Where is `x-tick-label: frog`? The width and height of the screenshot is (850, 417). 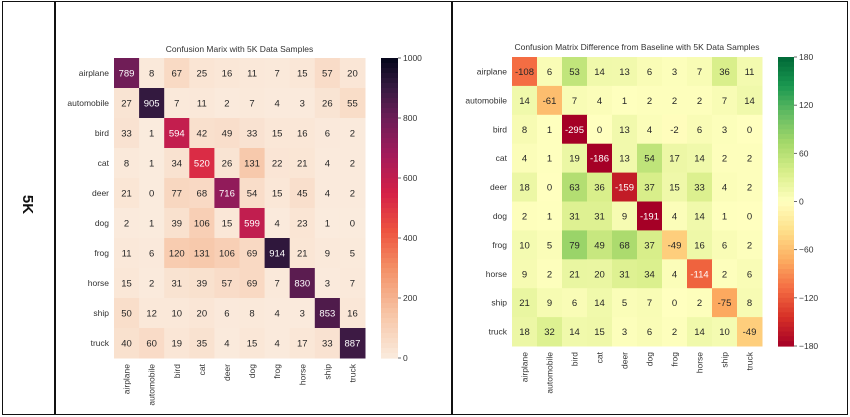
x-tick-label: frog is located at coordinates (675, 359).